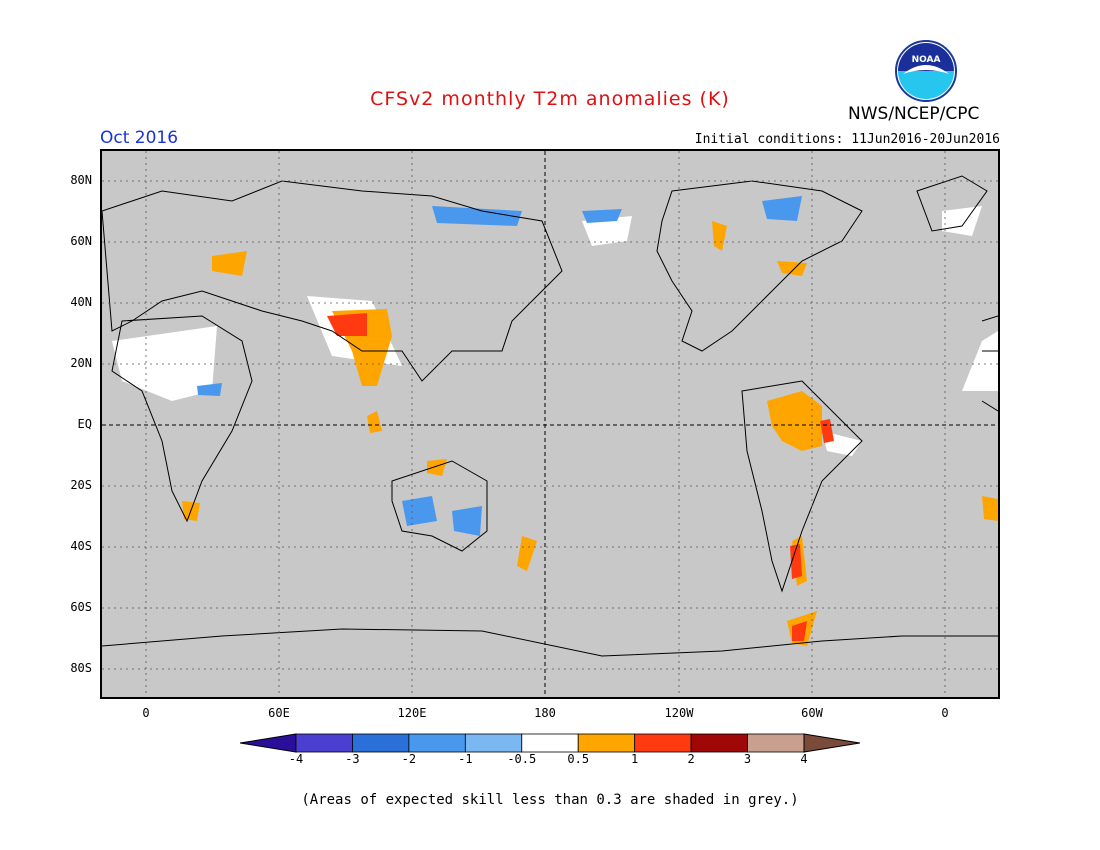 Image resolution: width=1100 pixels, height=850 pixels. I want to click on colorbar-tick-label: -3, so click(352, 759).